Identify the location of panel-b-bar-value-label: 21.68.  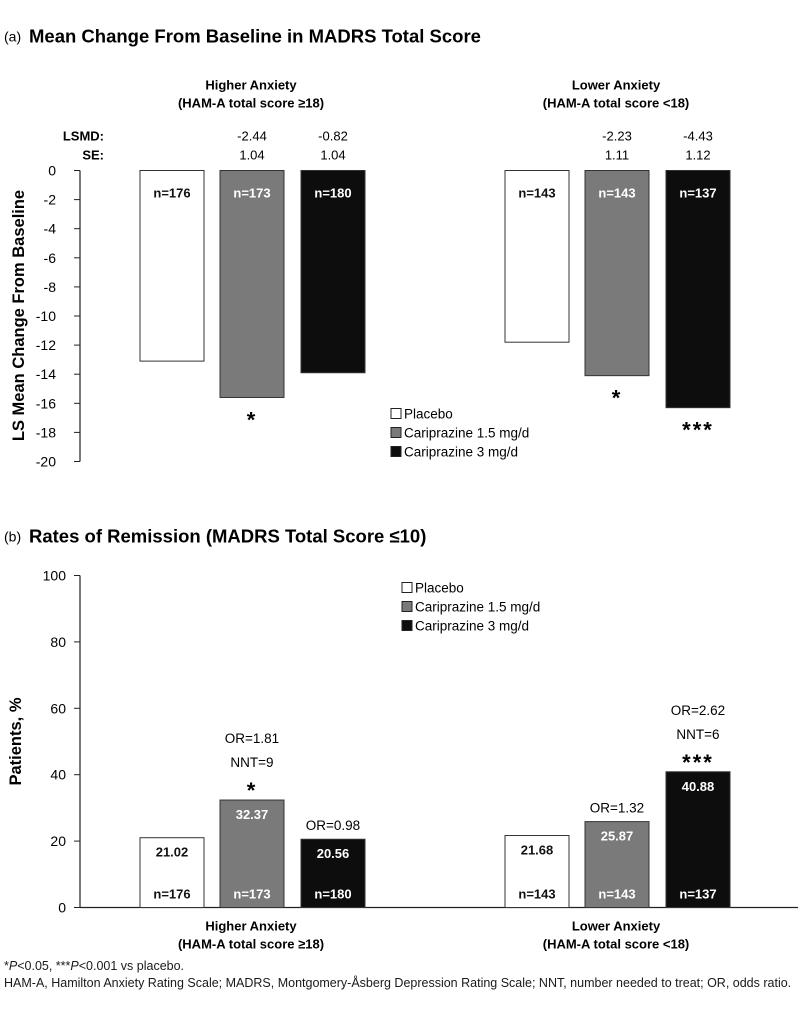
(537, 850).